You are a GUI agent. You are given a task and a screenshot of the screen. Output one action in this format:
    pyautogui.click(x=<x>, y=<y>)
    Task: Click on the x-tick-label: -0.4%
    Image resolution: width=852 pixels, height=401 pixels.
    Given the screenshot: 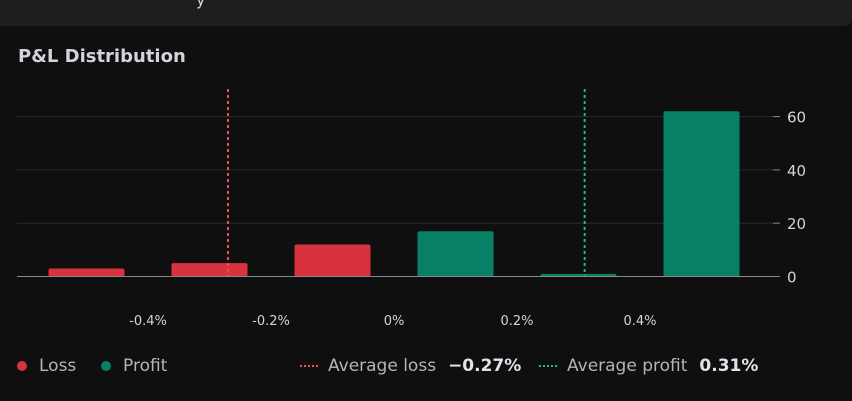 What is the action you would take?
    pyautogui.click(x=148, y=321)
    